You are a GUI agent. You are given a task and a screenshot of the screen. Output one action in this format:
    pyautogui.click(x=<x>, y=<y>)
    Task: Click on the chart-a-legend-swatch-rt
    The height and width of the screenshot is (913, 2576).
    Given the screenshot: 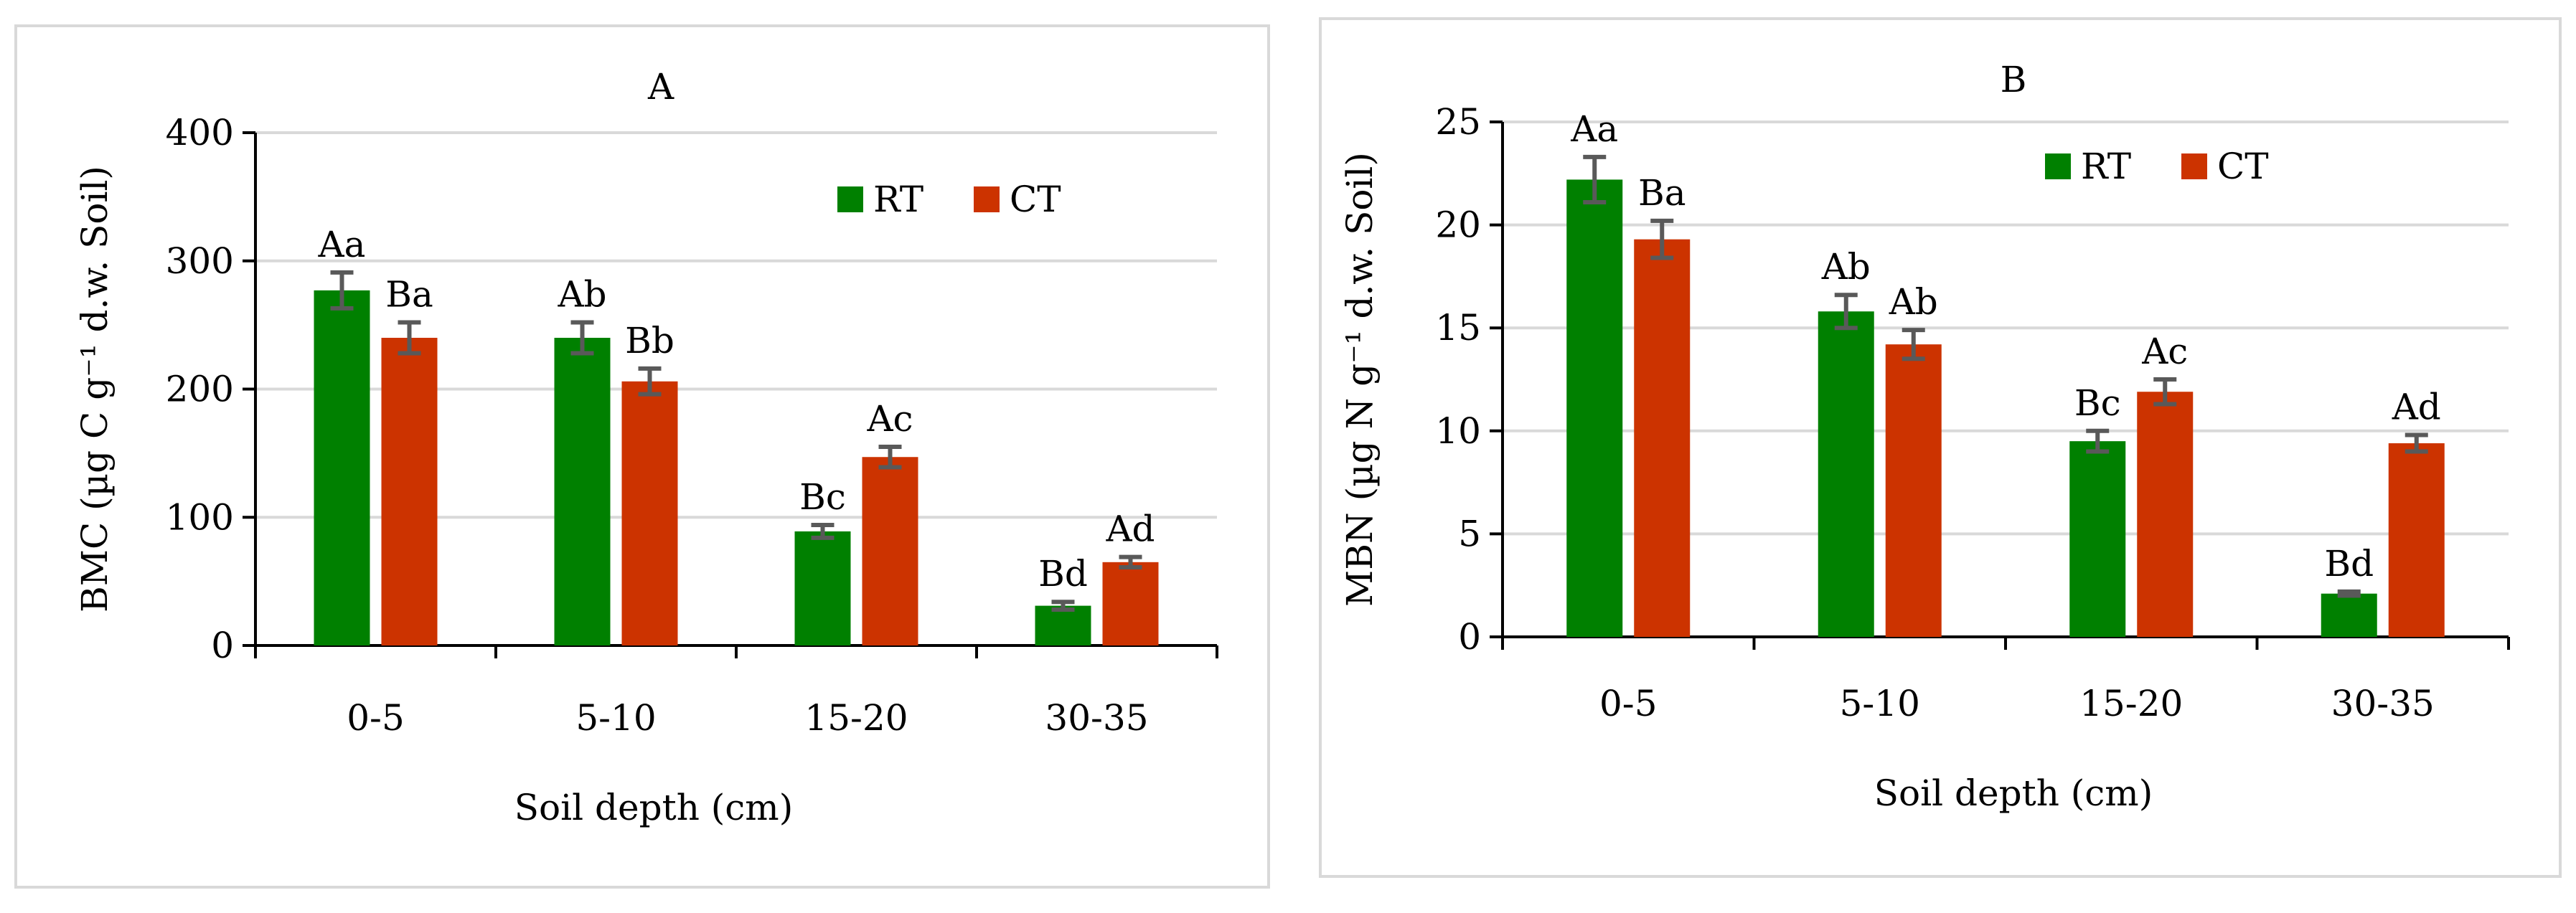 What is the action you would take?
    pyautogui.click(x=850, y=199)
    